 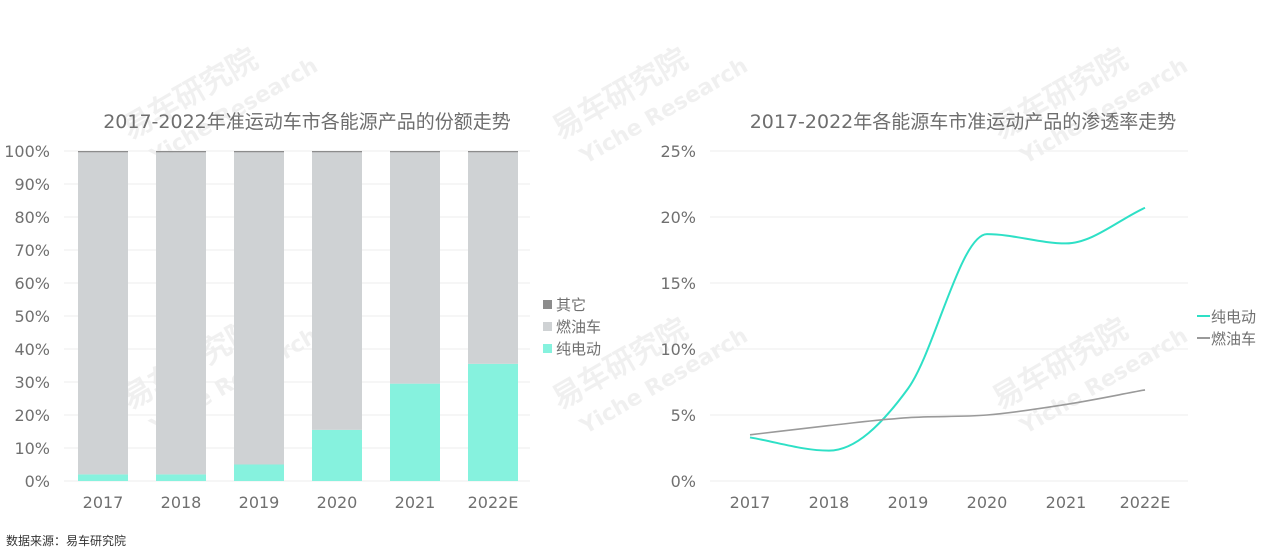 I want to click on bar-chart-y-axis: 0% 10% 20% 30% 40% 50% 60% 70% 80% 90% 100%, so click(x=27, y=316).